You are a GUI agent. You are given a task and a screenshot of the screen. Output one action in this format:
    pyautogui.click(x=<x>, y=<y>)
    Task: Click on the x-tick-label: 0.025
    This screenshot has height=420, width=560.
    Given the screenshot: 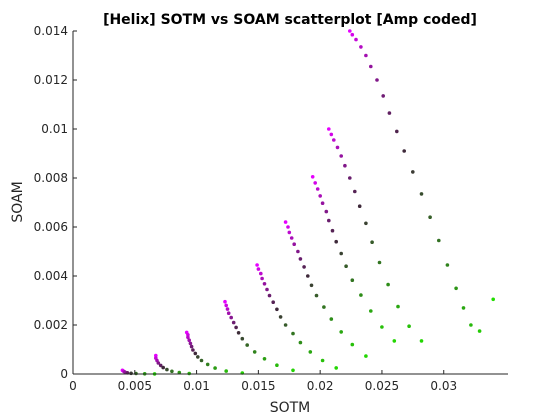 What is the action you would take?
    pyautogui.click(x=382, y=386)
    